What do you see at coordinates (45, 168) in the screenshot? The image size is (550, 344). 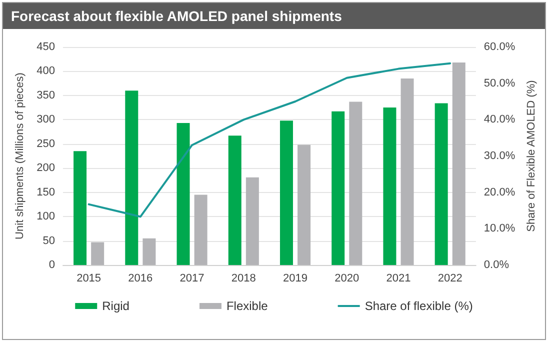 I see `y-tick-label: 200` at bounding box center [45, 168].